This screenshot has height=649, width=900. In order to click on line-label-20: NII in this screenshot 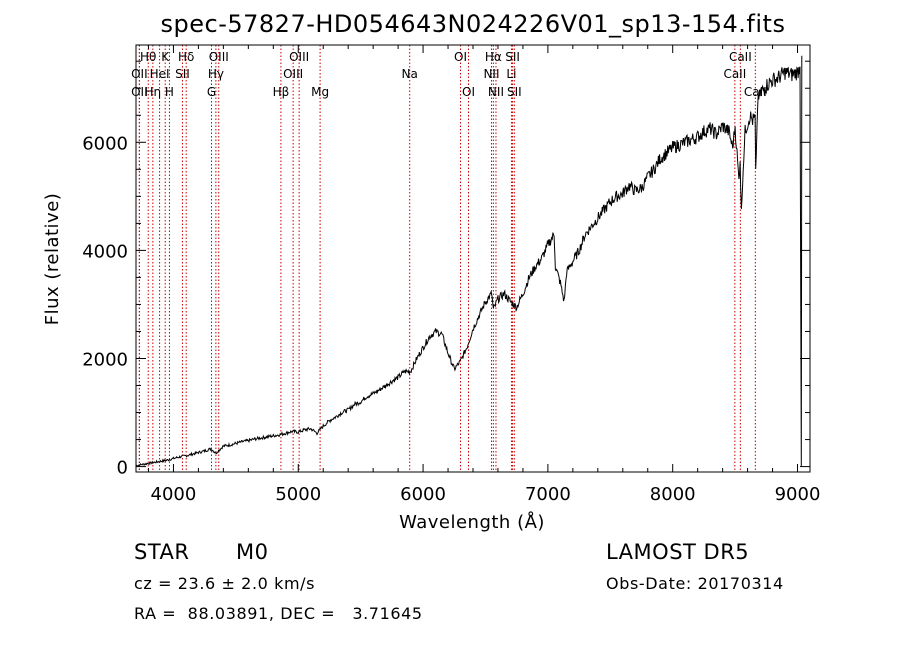, I will do `click(491, 74)`.